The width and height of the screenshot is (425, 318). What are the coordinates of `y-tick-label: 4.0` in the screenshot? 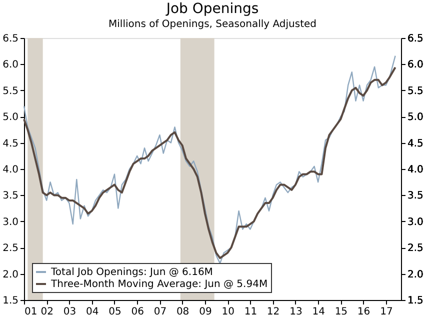 It's located at (10, 170).